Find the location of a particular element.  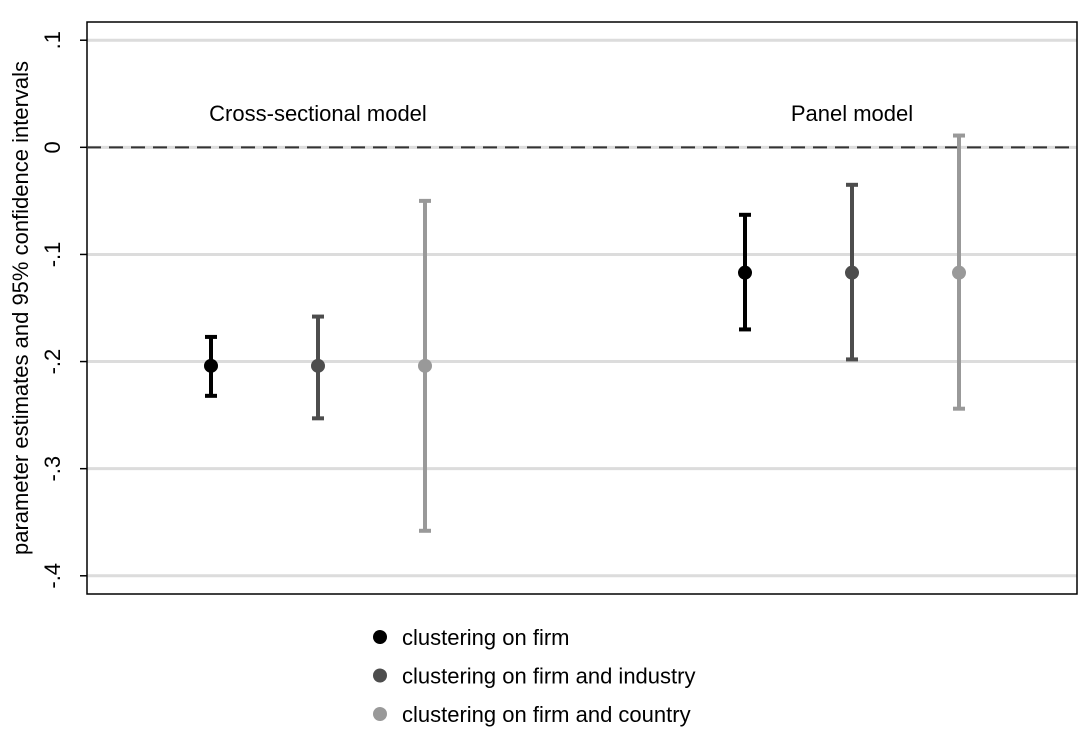

y-tick-label: -.2 is located at coordinates (52, 362).